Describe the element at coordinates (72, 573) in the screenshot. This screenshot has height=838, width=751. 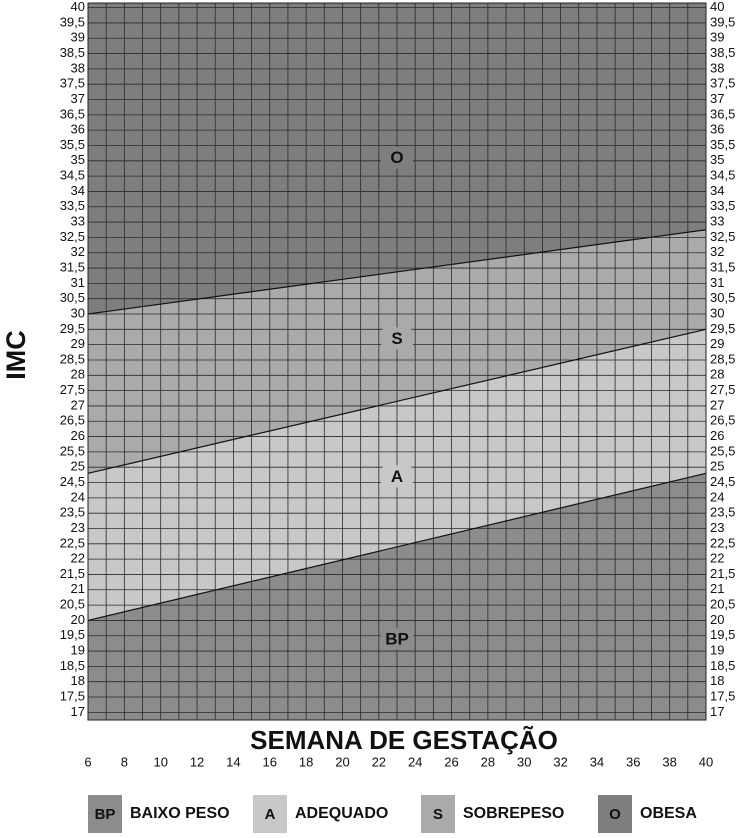
I see `y-tick-label: 21,5` at that location.